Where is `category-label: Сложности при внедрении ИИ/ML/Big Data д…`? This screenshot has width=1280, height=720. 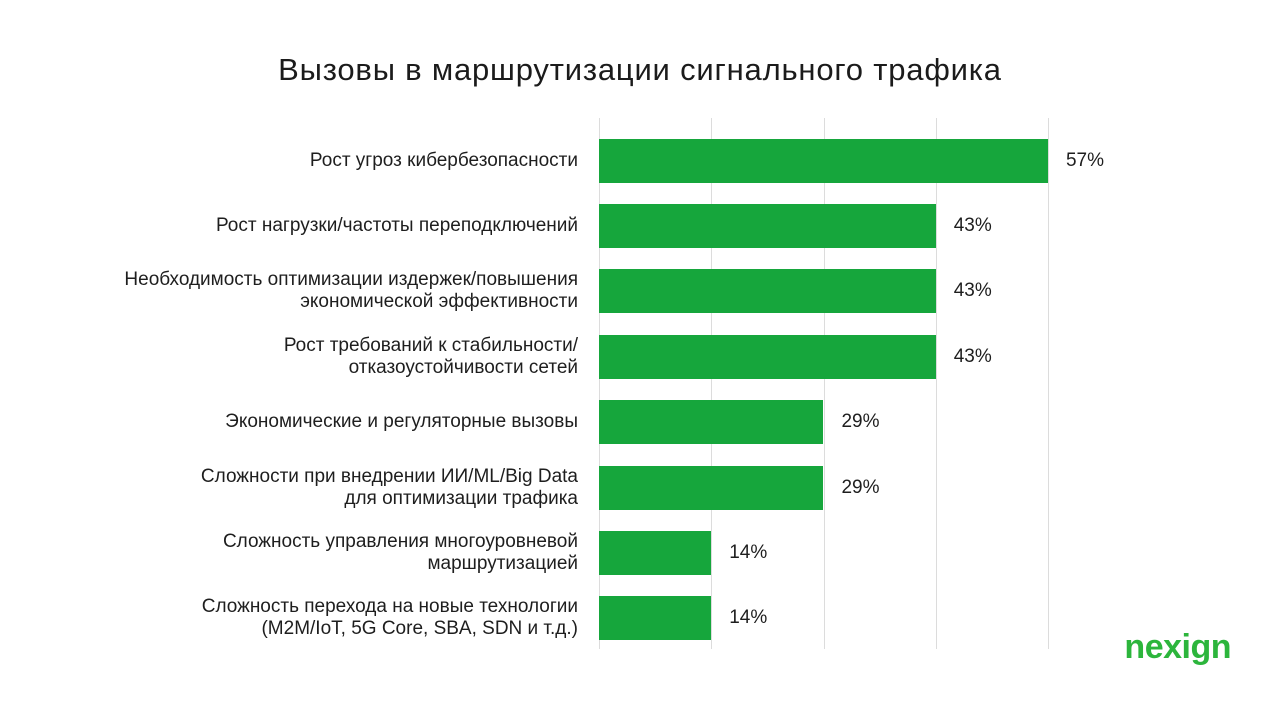 category-label: Сложности при внедрении ИИ/ML/Big Data д… is located at coordinates (389, 487).